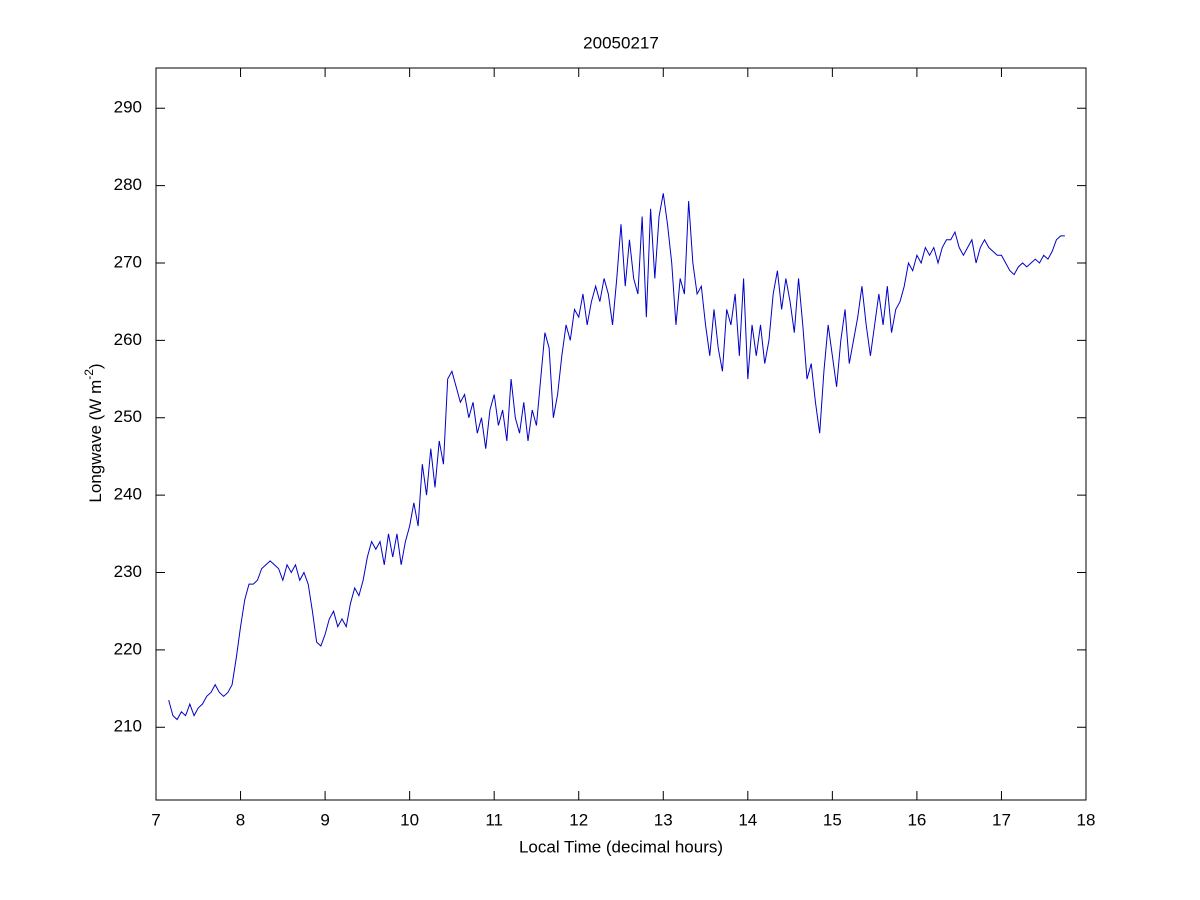 Image resolution: width=1200 pixels, height=900 pixels. Describe the element at coordinates (155, 819) in the screenshot. I see `x-tick-label: 7` at that location.